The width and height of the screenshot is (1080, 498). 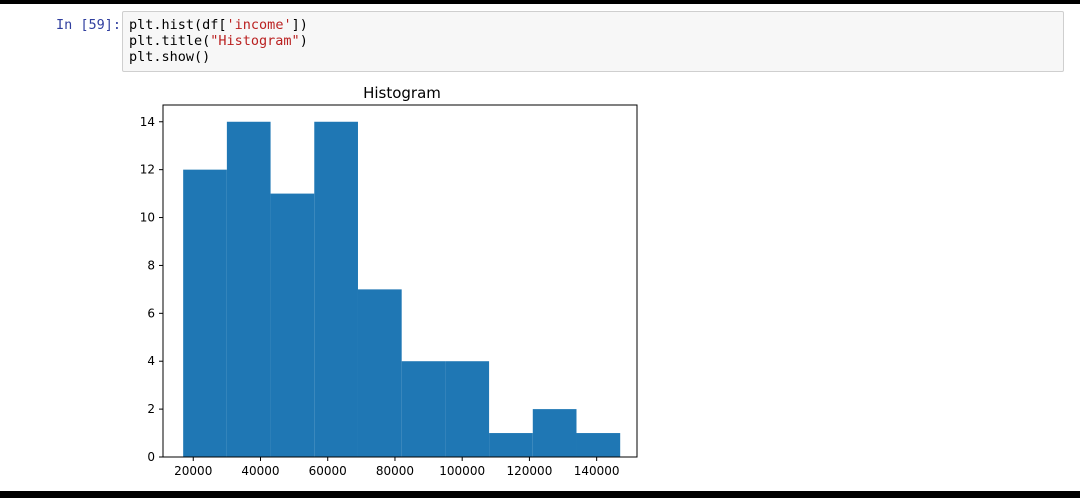 I want to click on x-tick-label: 80000, so click(x=395, y=471).